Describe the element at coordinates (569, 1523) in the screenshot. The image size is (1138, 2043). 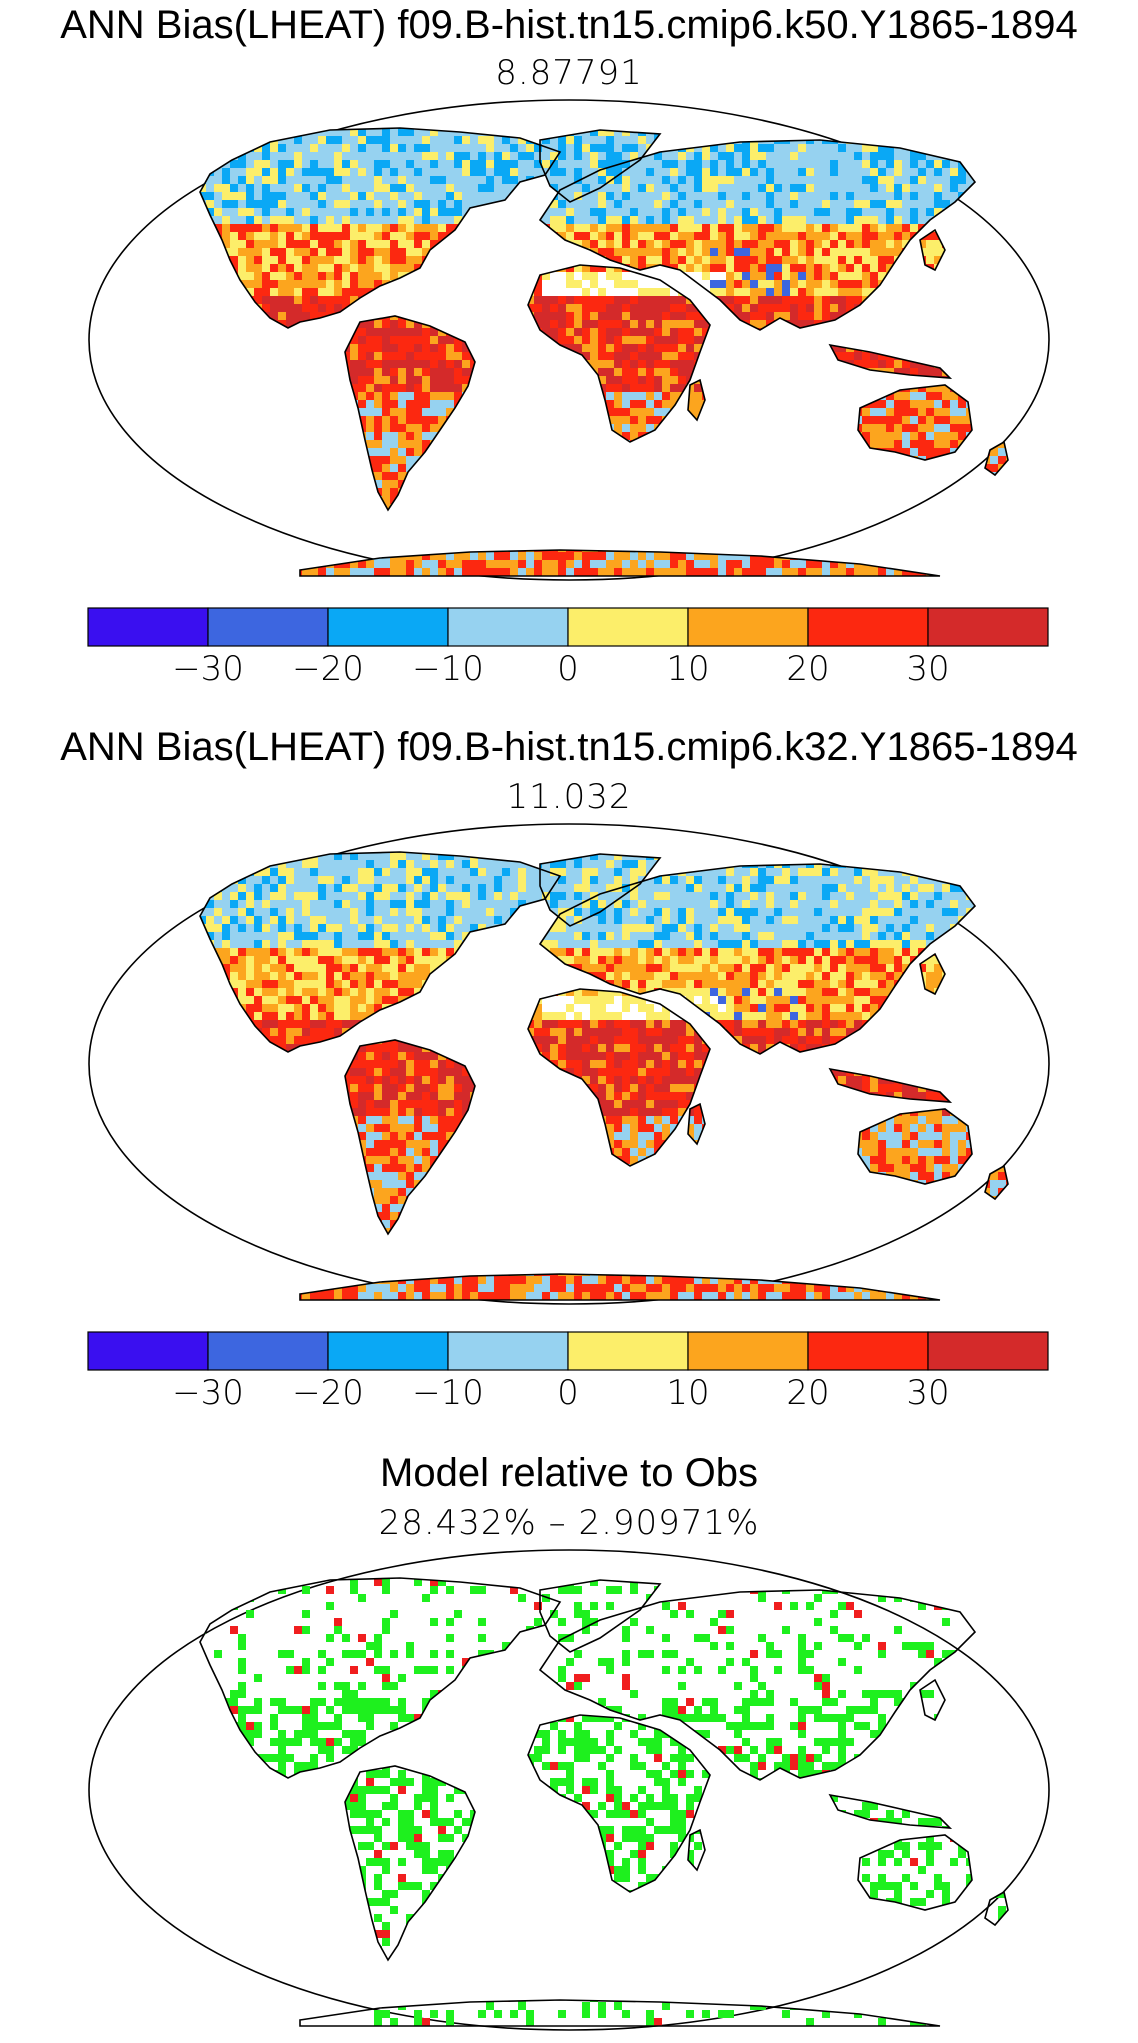
I see `panel3-value: 28.432% – 2.90971%` at that location.